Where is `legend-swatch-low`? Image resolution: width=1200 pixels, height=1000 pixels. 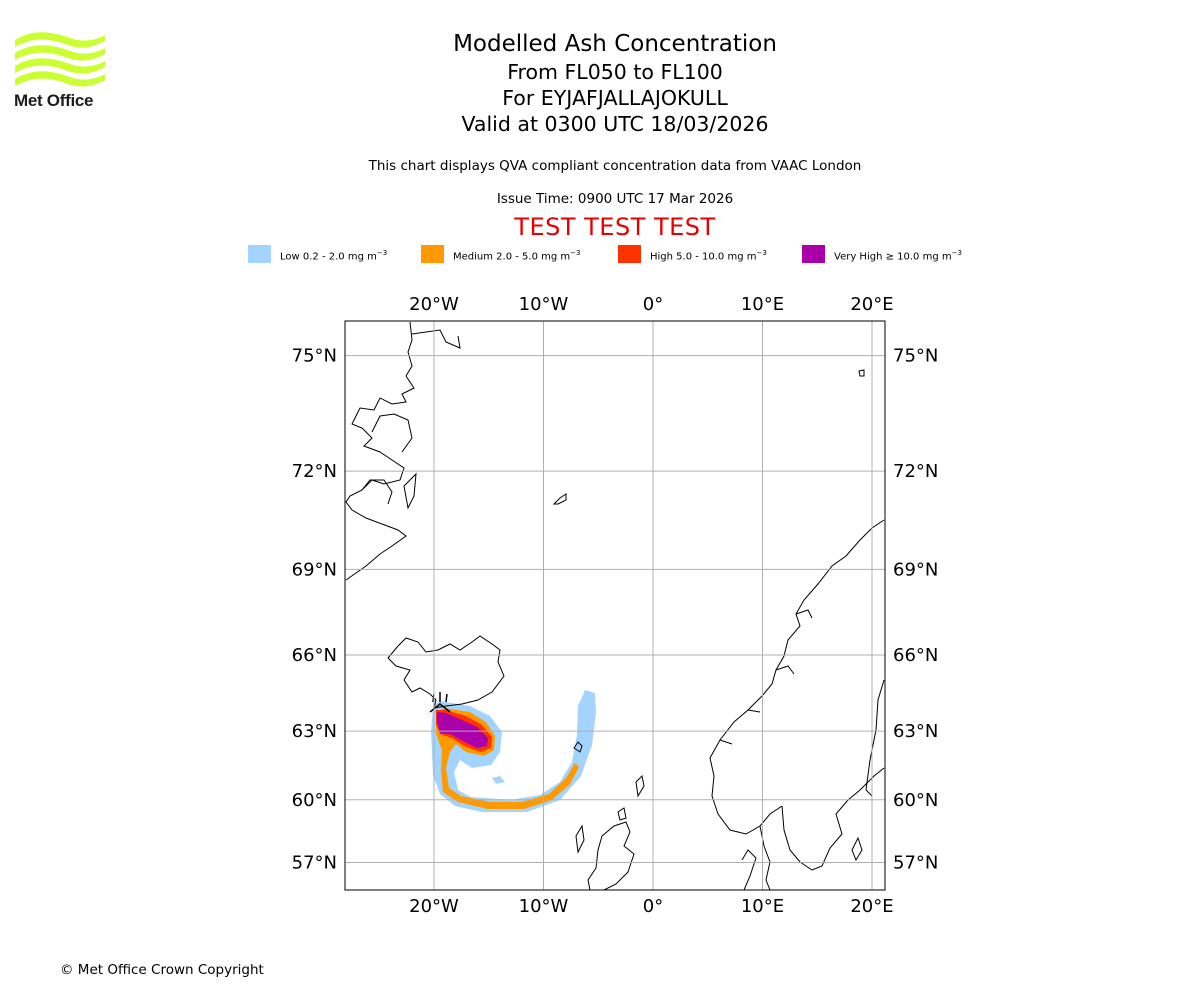
legend-swatch-low is located at coordinates (259, 254).